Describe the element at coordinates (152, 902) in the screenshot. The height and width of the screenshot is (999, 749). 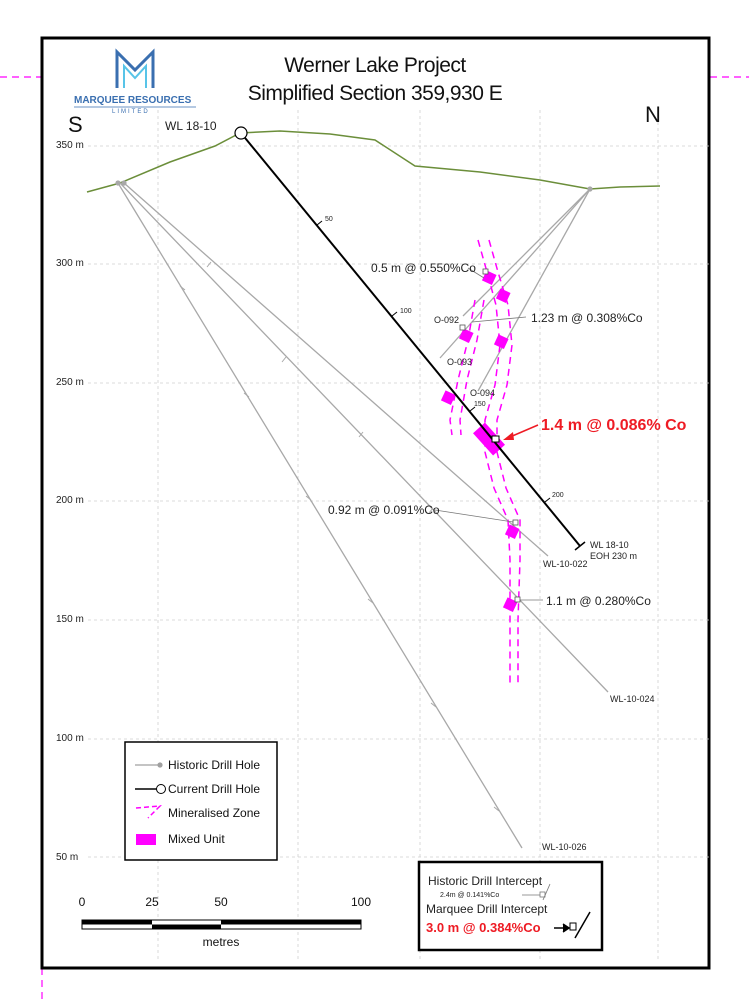
I see `scale-tick: 25` at that location.